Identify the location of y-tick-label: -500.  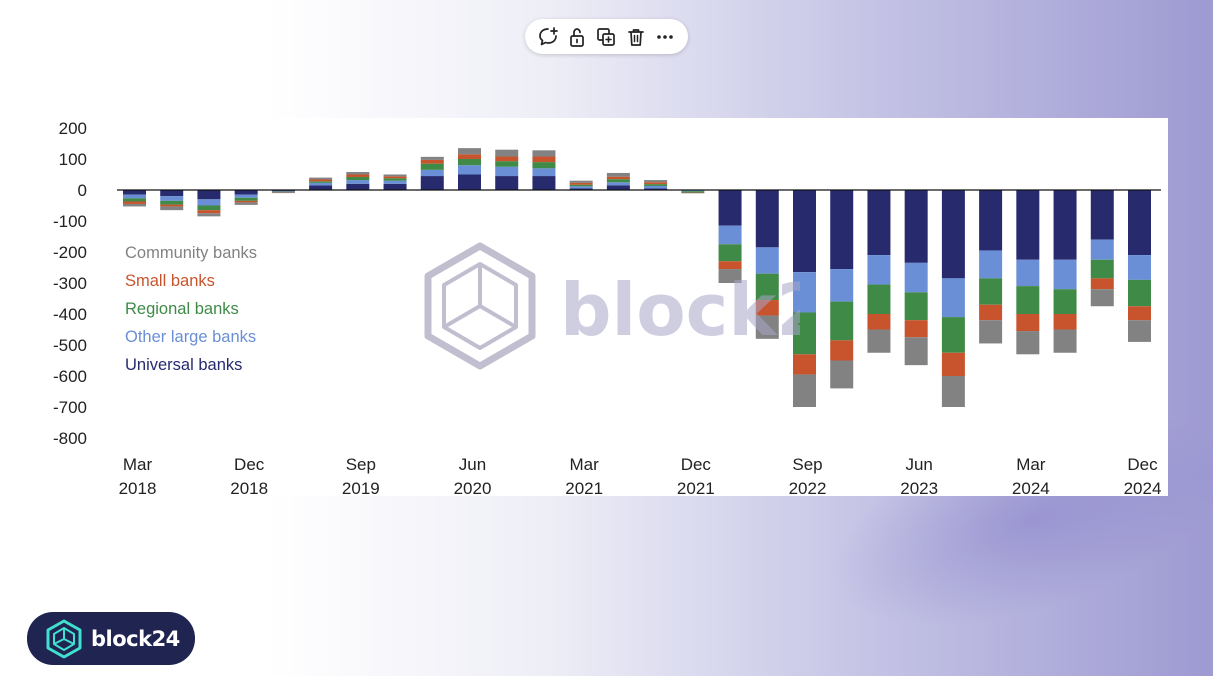
(70, 345).